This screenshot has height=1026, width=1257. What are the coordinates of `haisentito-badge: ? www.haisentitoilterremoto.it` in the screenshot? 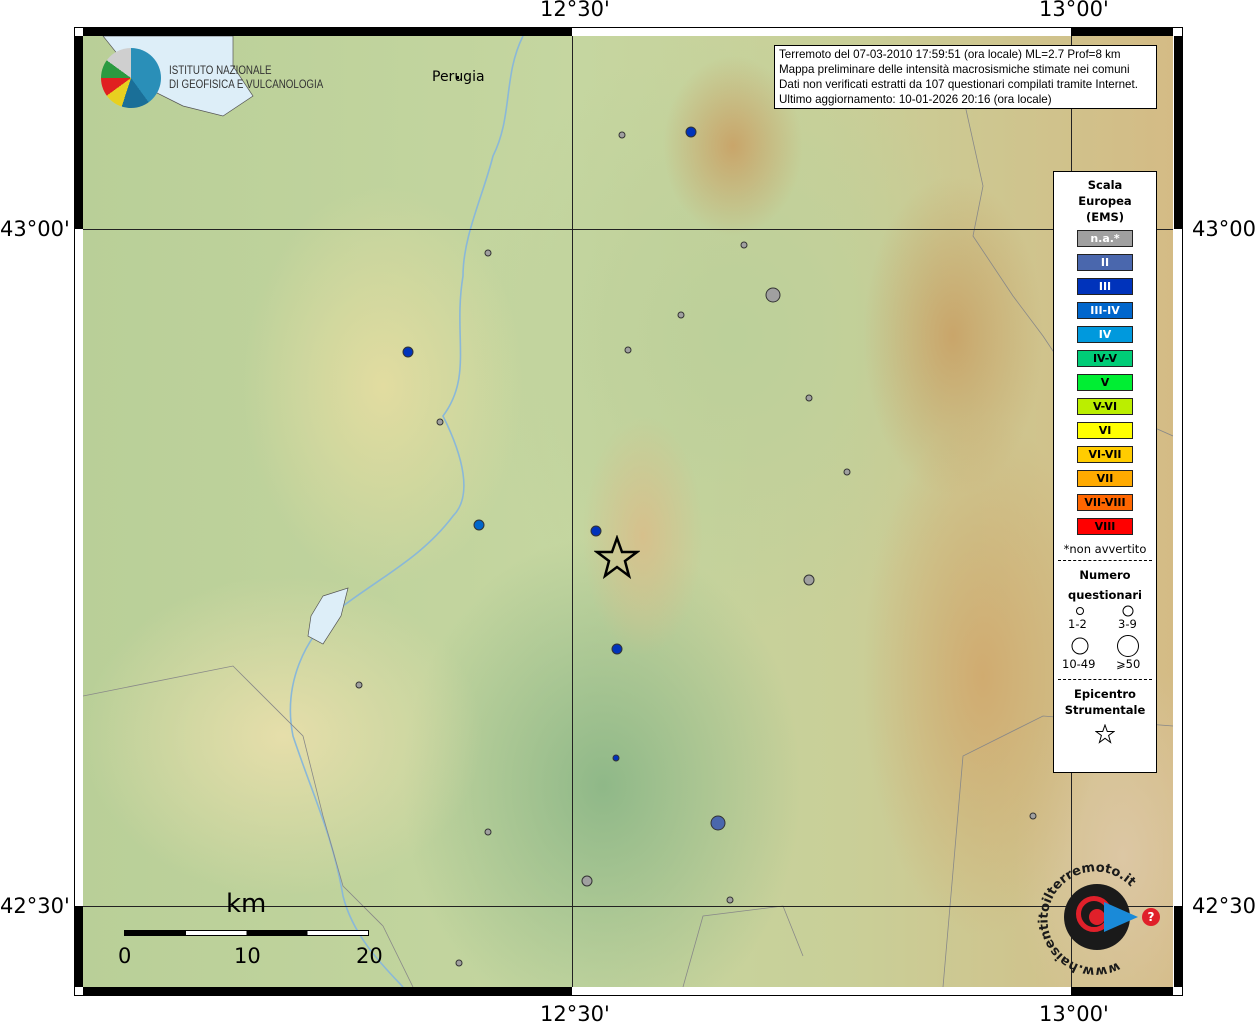 It's located at (1098, 918).